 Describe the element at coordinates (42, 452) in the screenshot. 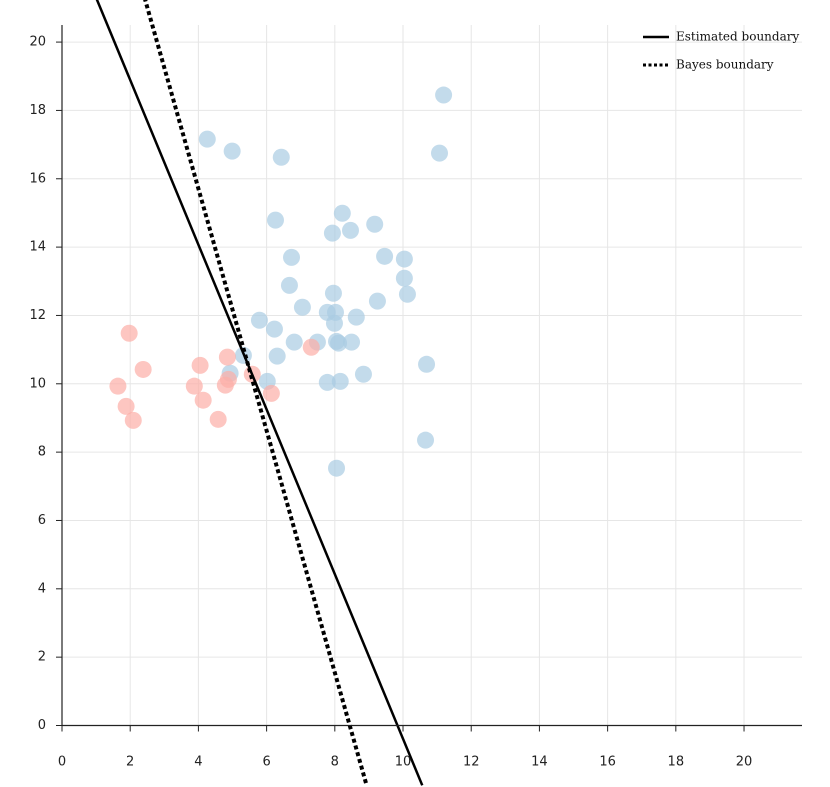

I see `y-tick-label: 8` at that location.